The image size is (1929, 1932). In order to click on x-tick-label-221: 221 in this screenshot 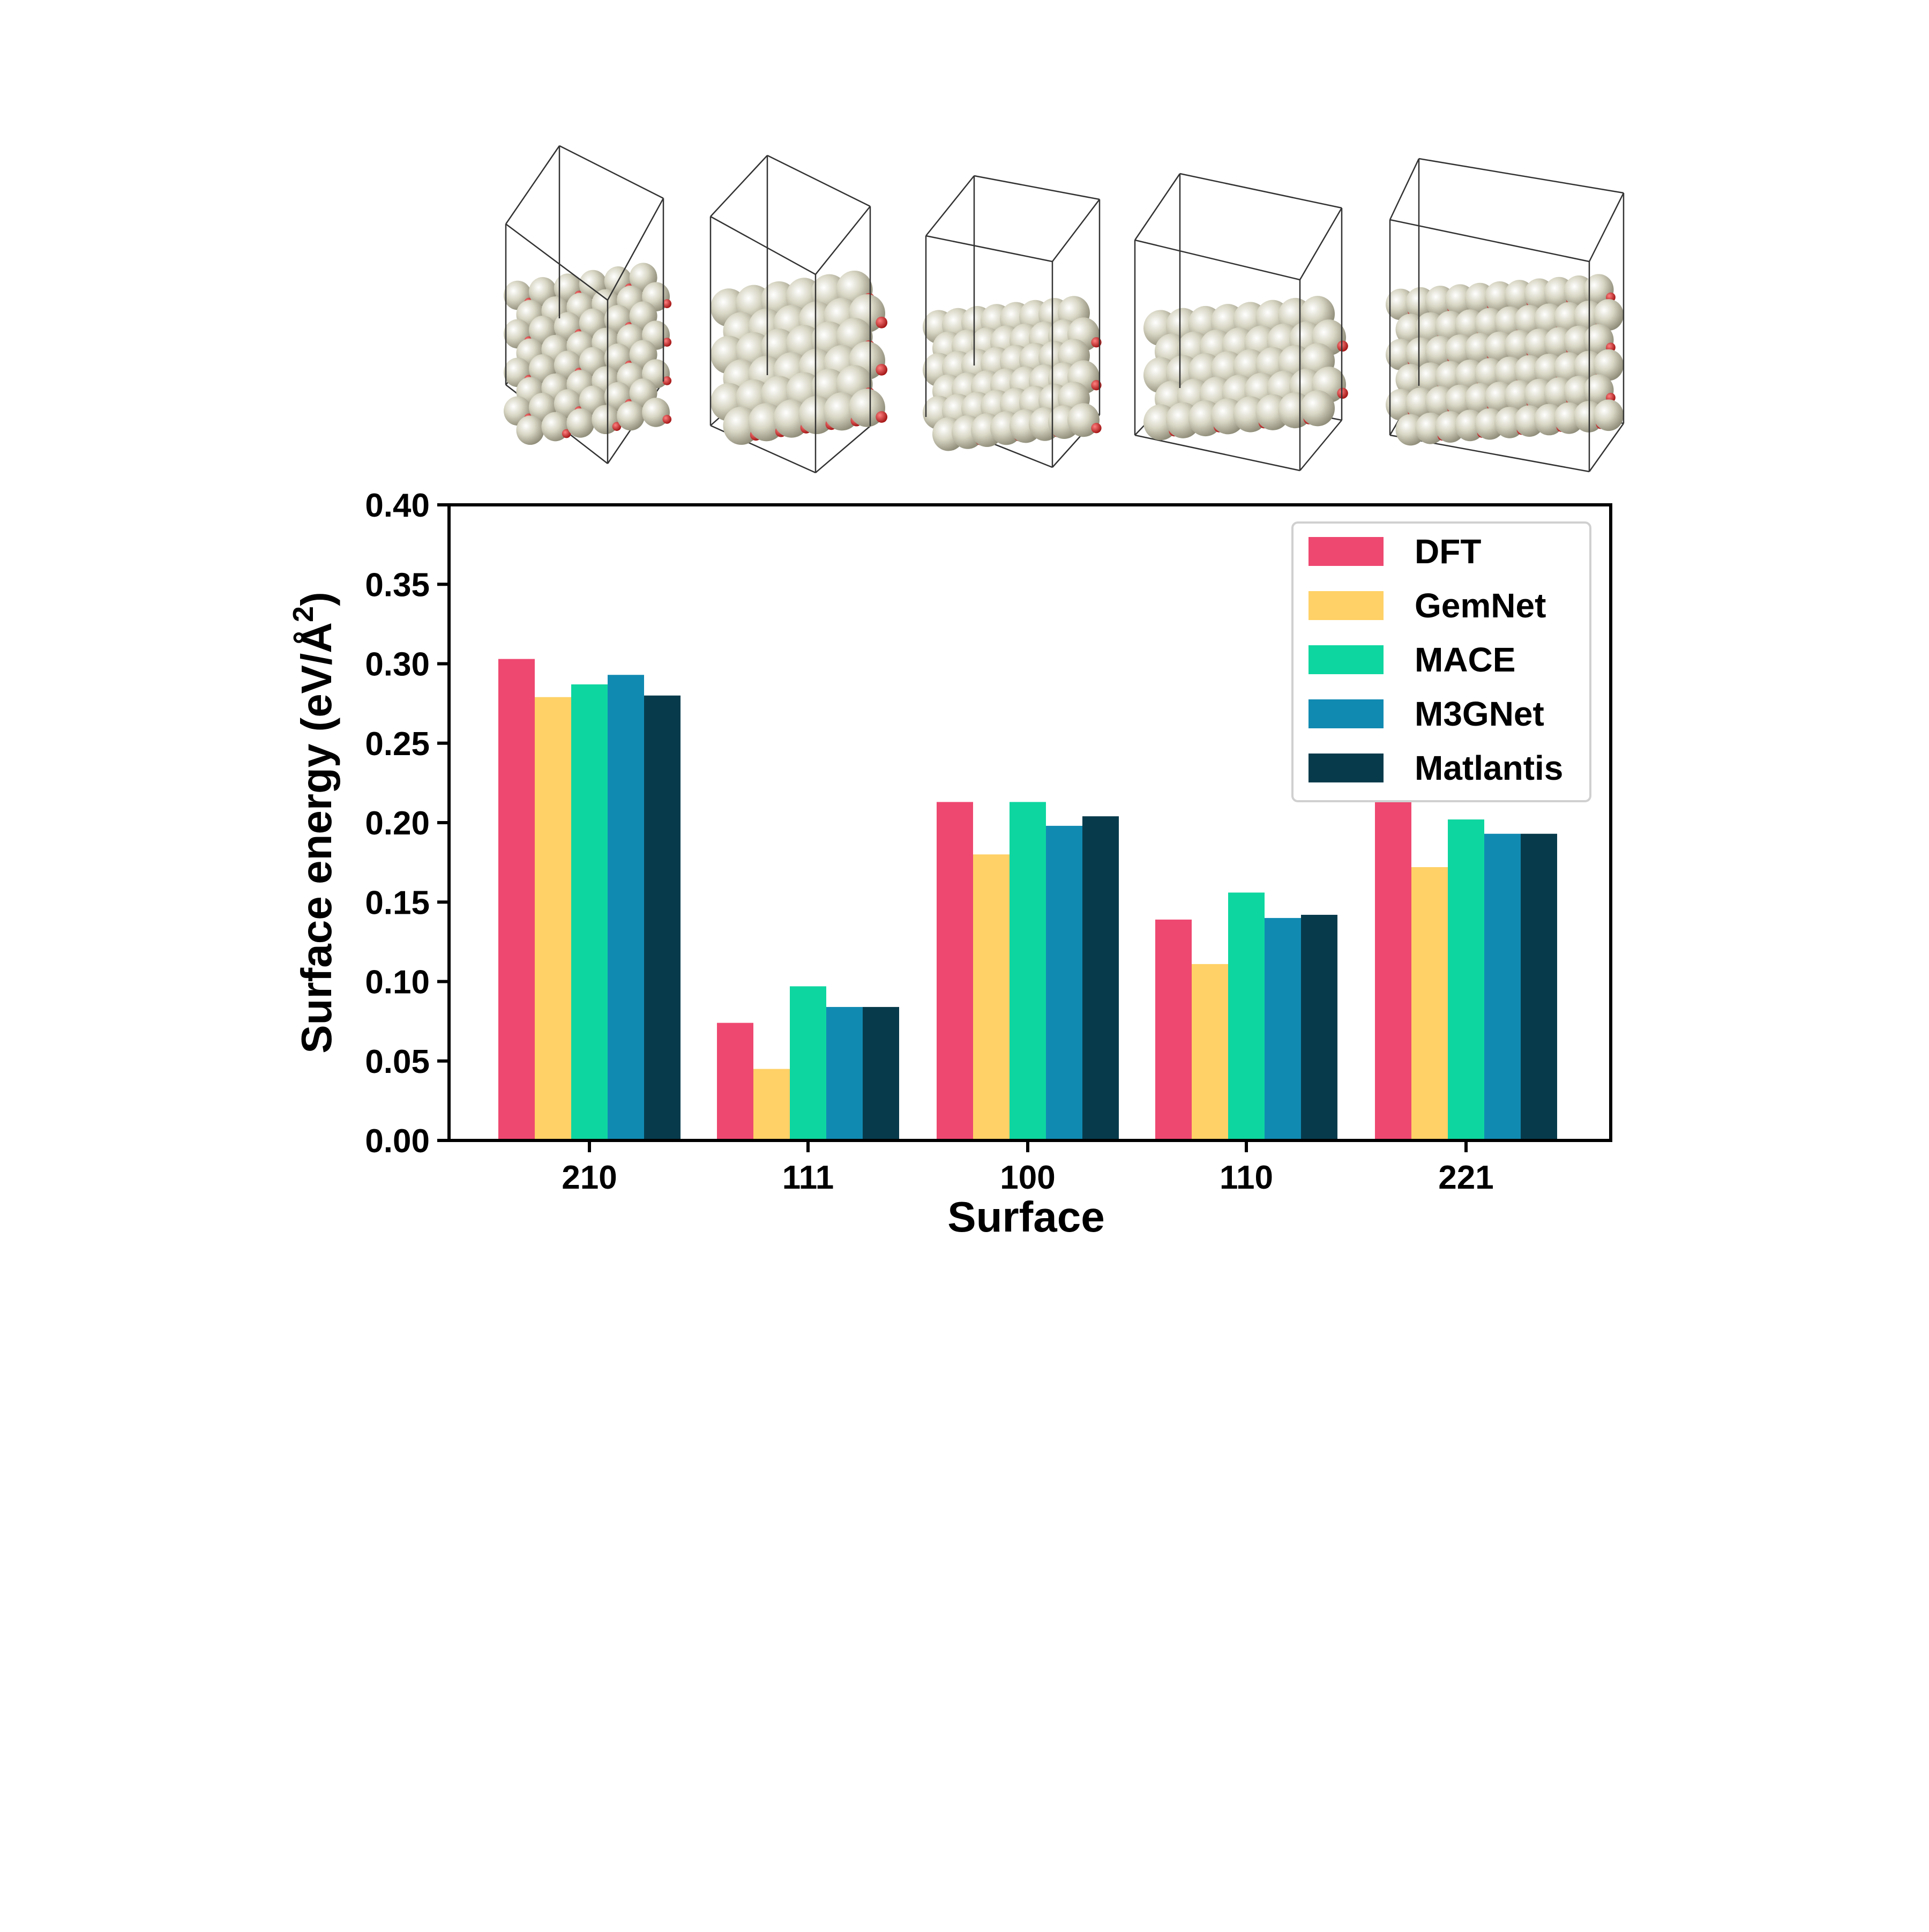, I will do `click(1466, 1177)`.